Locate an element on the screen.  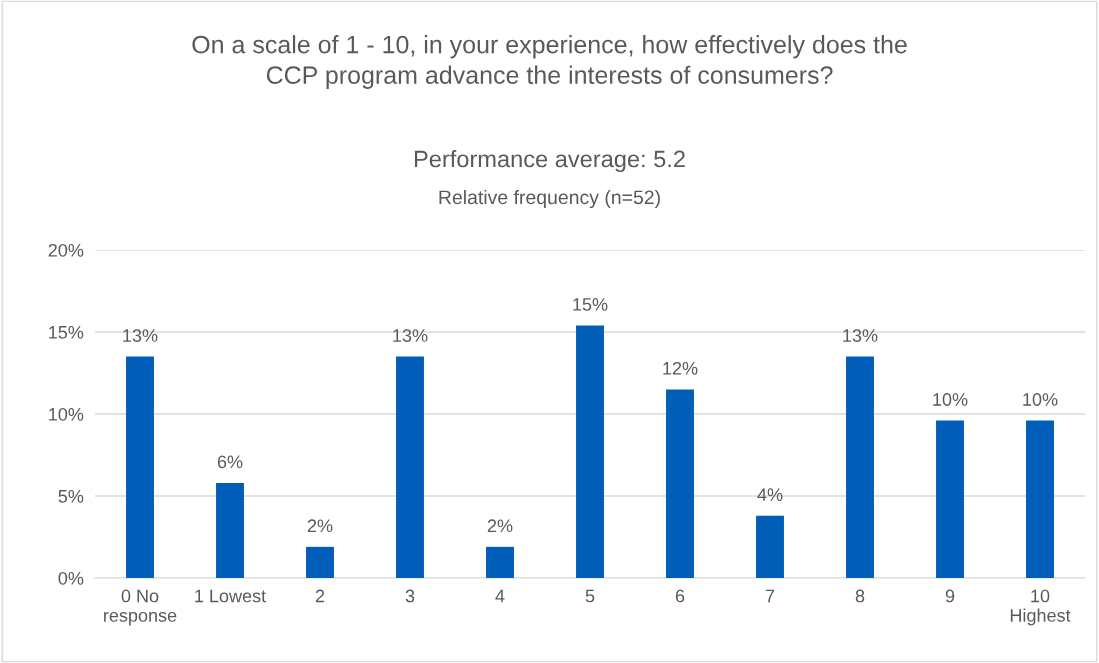
data-label: 6% is located at coordinates (230, 462).